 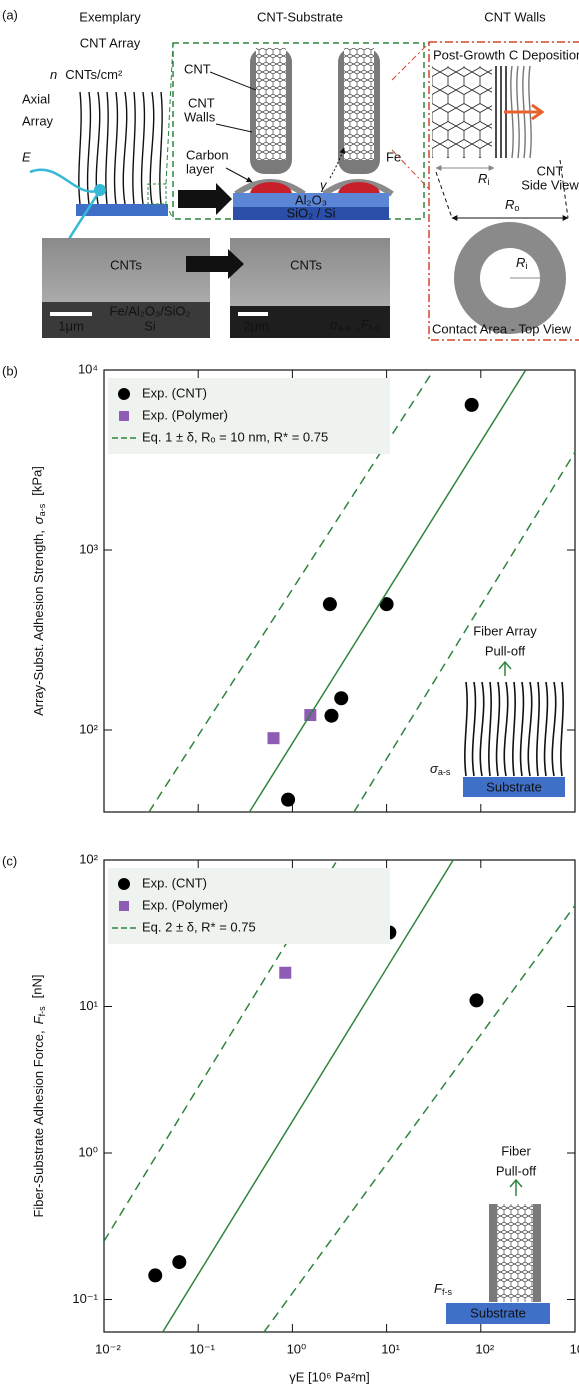 I want to click on pointer, so click(x=232, y=126).